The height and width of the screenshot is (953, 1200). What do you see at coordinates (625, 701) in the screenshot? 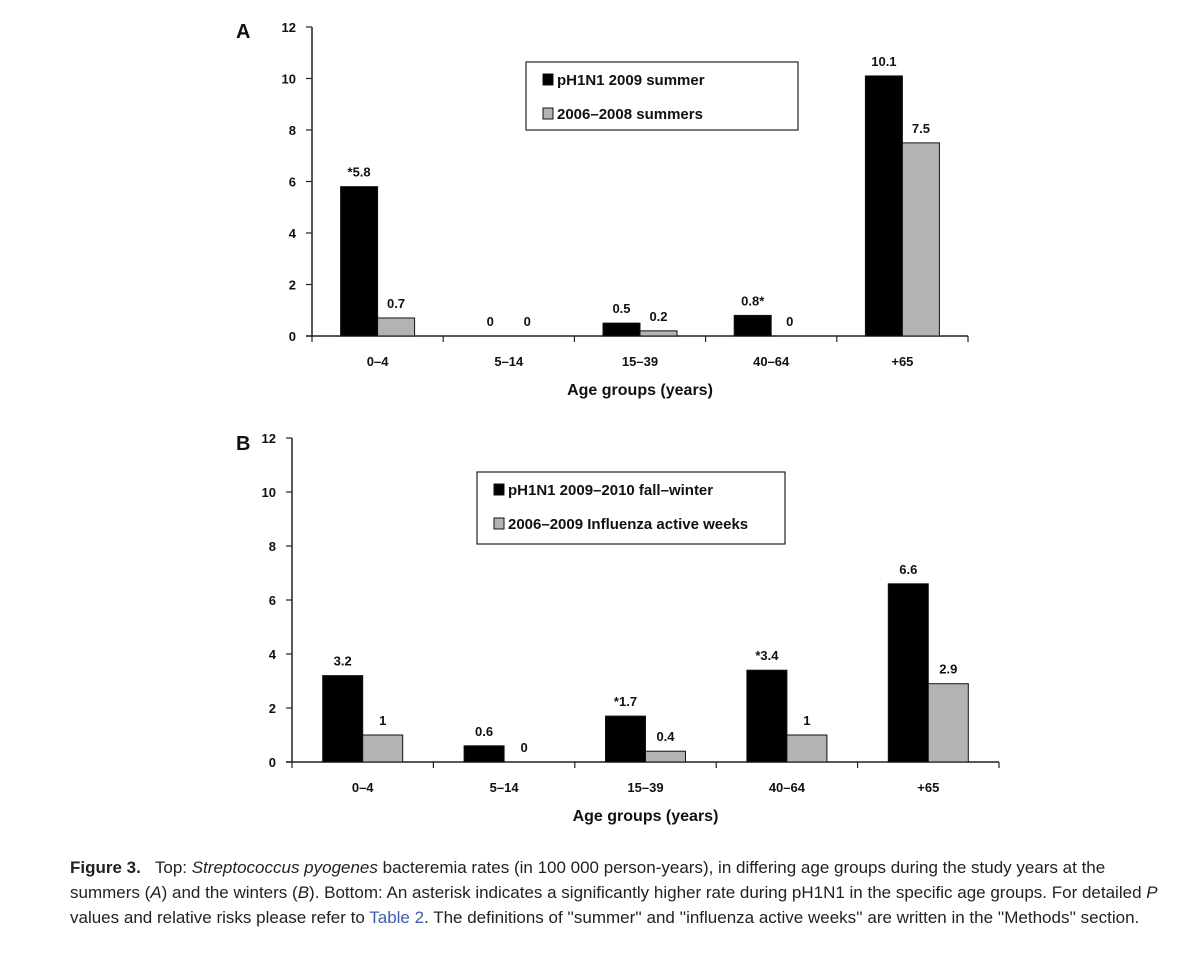
I see `data-label: *1.7` at bounding box center [625, 701].